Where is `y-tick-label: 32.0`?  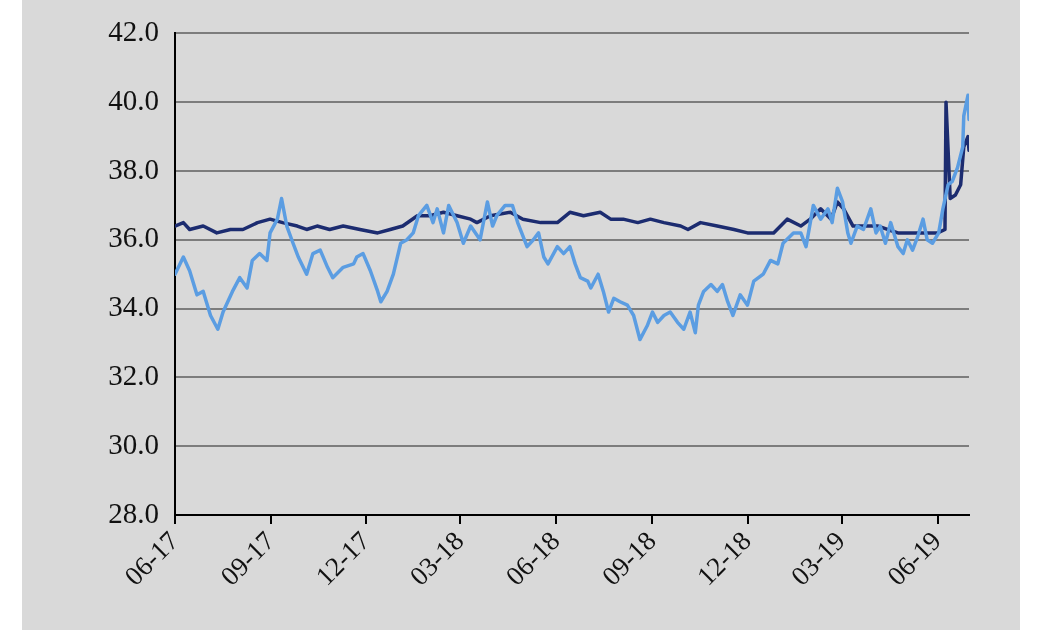 y-tick-label: 32.0 is located at coordinates (133, 375).